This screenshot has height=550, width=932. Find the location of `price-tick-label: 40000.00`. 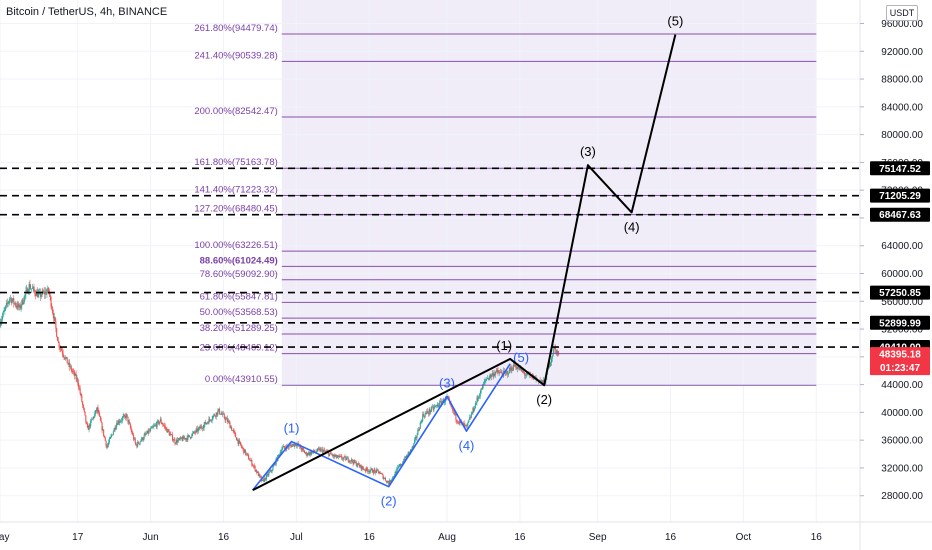

price-tick-label: 40000.00 is located at coordinates (902, 413).